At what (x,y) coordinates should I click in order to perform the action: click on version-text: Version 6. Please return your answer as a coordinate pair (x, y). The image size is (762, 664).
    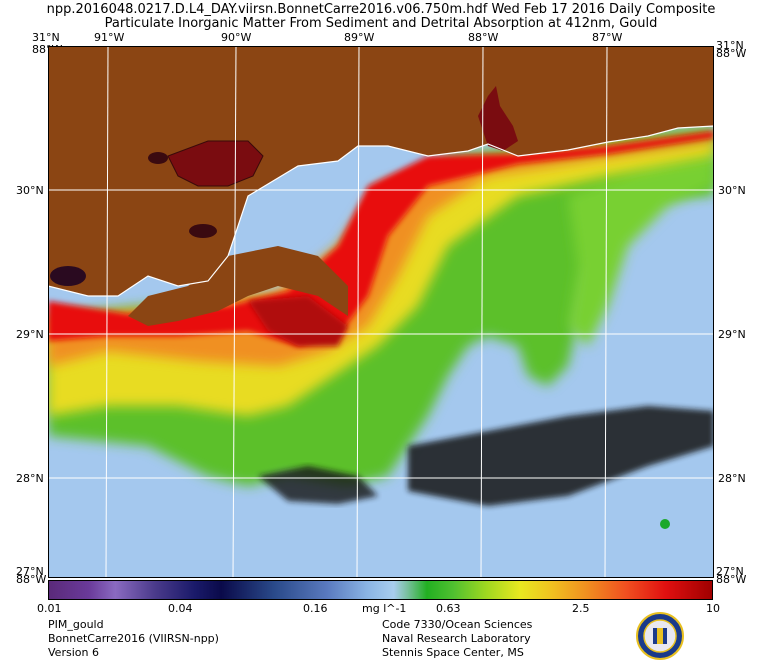
    Looking at the image, I should click on (73, 652).